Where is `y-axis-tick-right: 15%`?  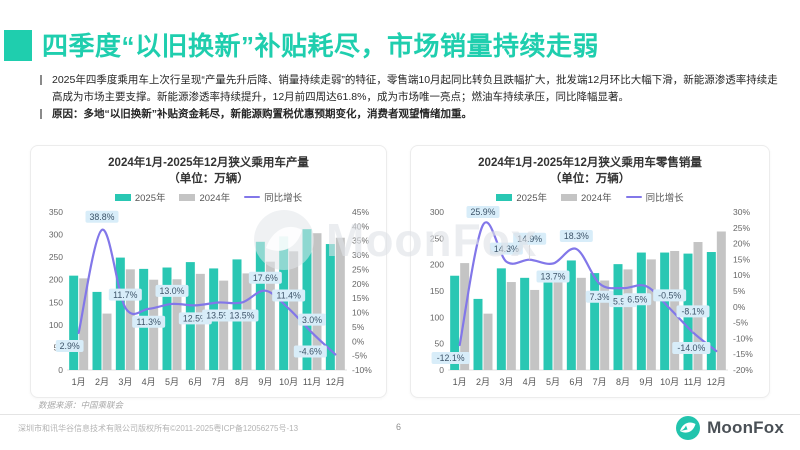 y-axis-tick-right: 15% is located at coordinates (741, 260).